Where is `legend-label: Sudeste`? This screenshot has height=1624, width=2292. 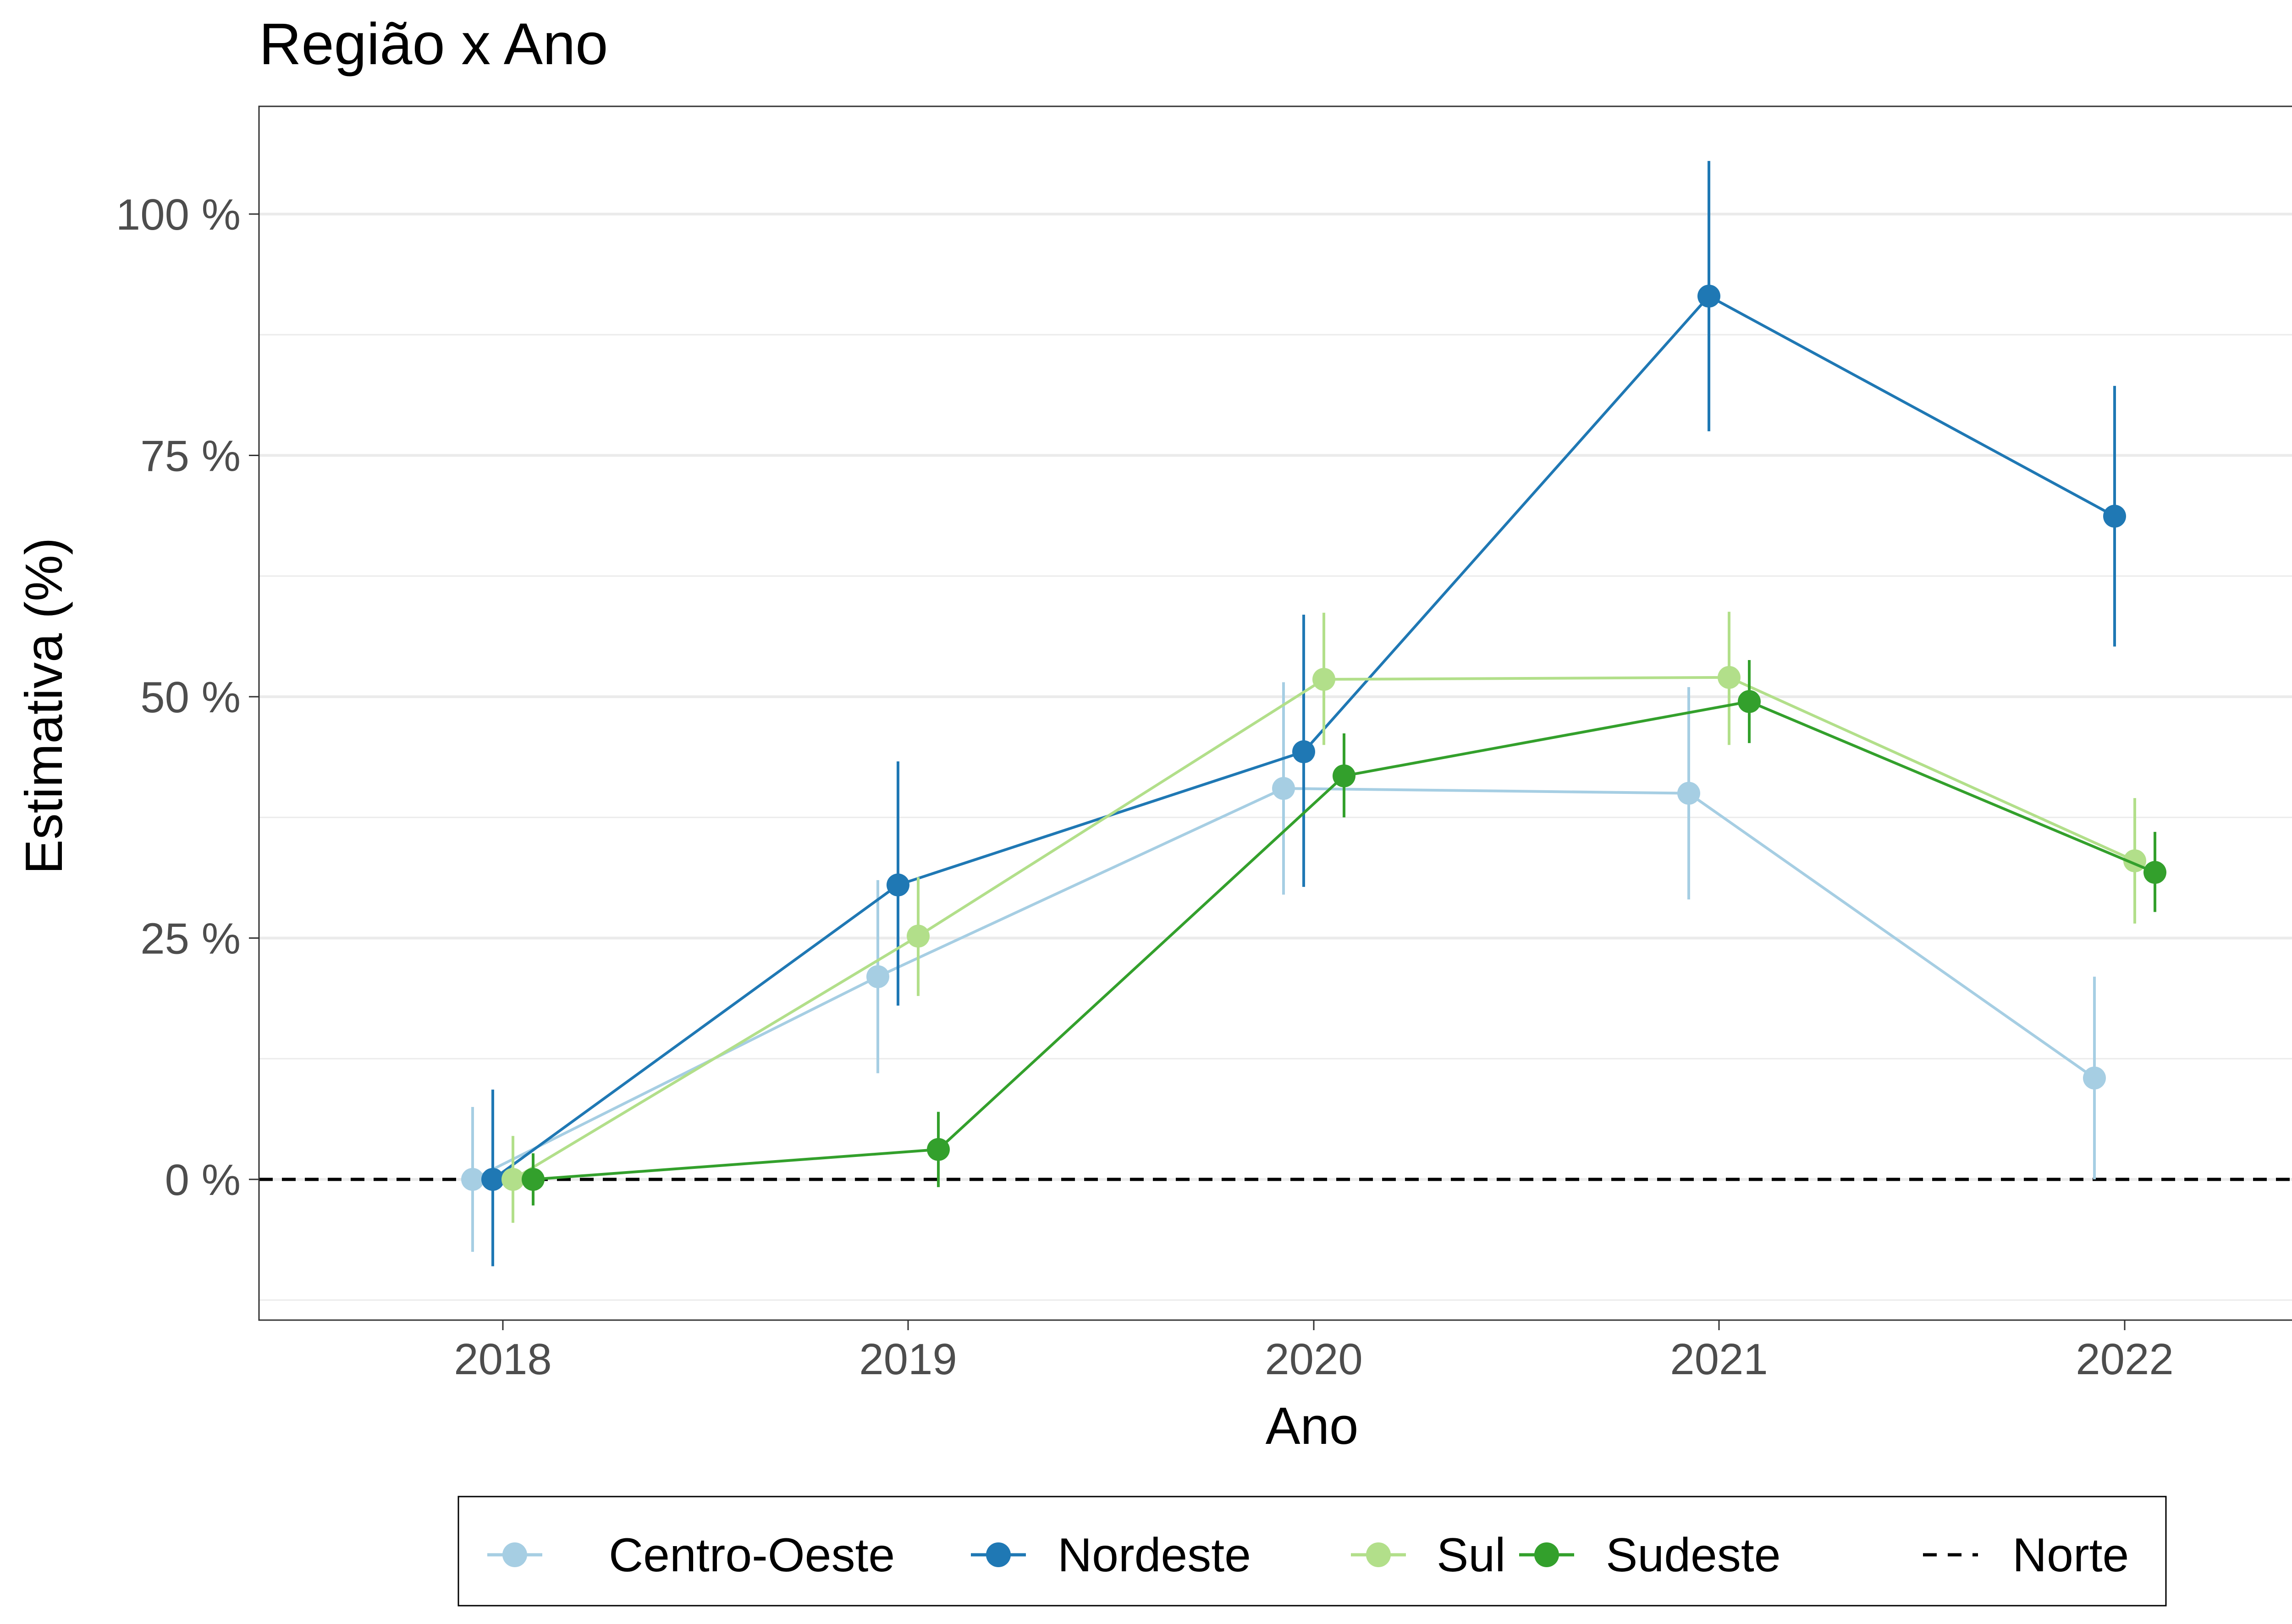
legend-label: Sudeste is located at coordinates (1693, 1555).